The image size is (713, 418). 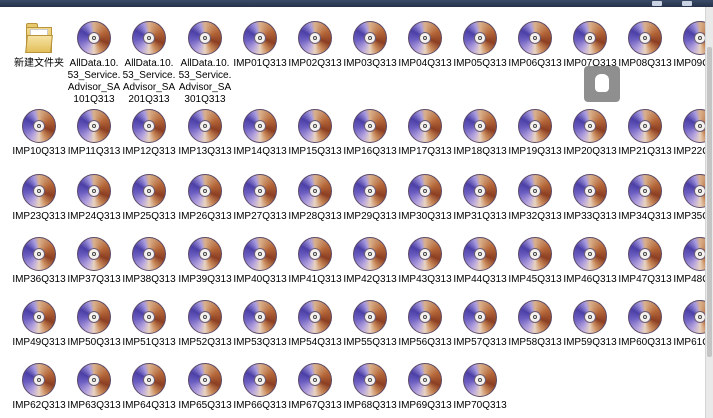 What do you see at coordinates (590, 261) in the screenshot?
I see `file-item: IMP46Q313` at bounding box center [590, 261].